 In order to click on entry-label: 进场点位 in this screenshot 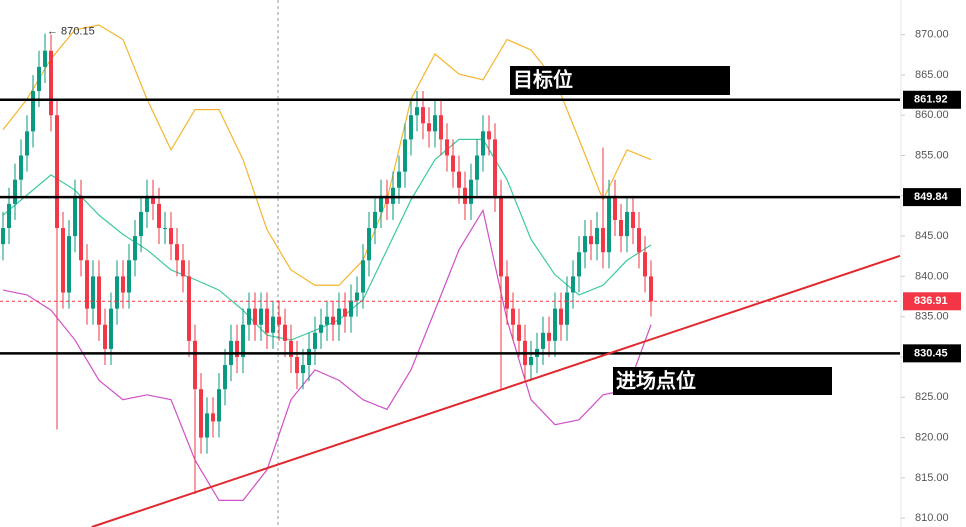, I will do `click(656, 381)`.